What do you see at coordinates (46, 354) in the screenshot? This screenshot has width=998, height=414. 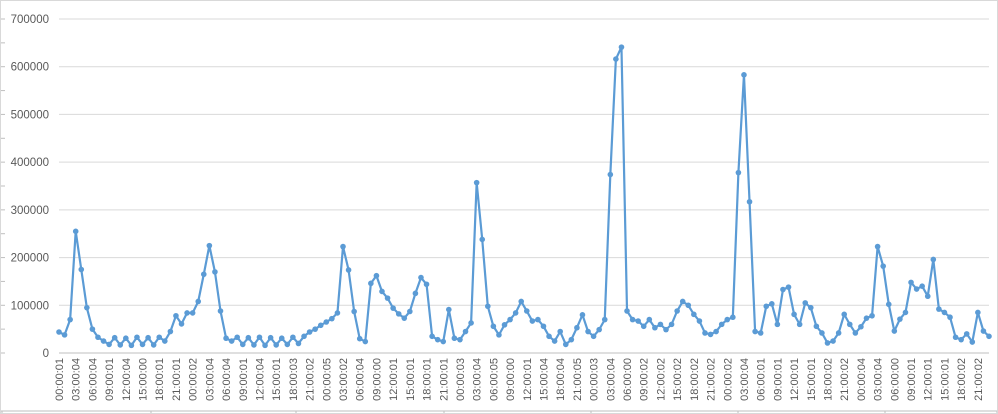 I see `y-axis-tick-label: 0` at bounding box center [46, 354].